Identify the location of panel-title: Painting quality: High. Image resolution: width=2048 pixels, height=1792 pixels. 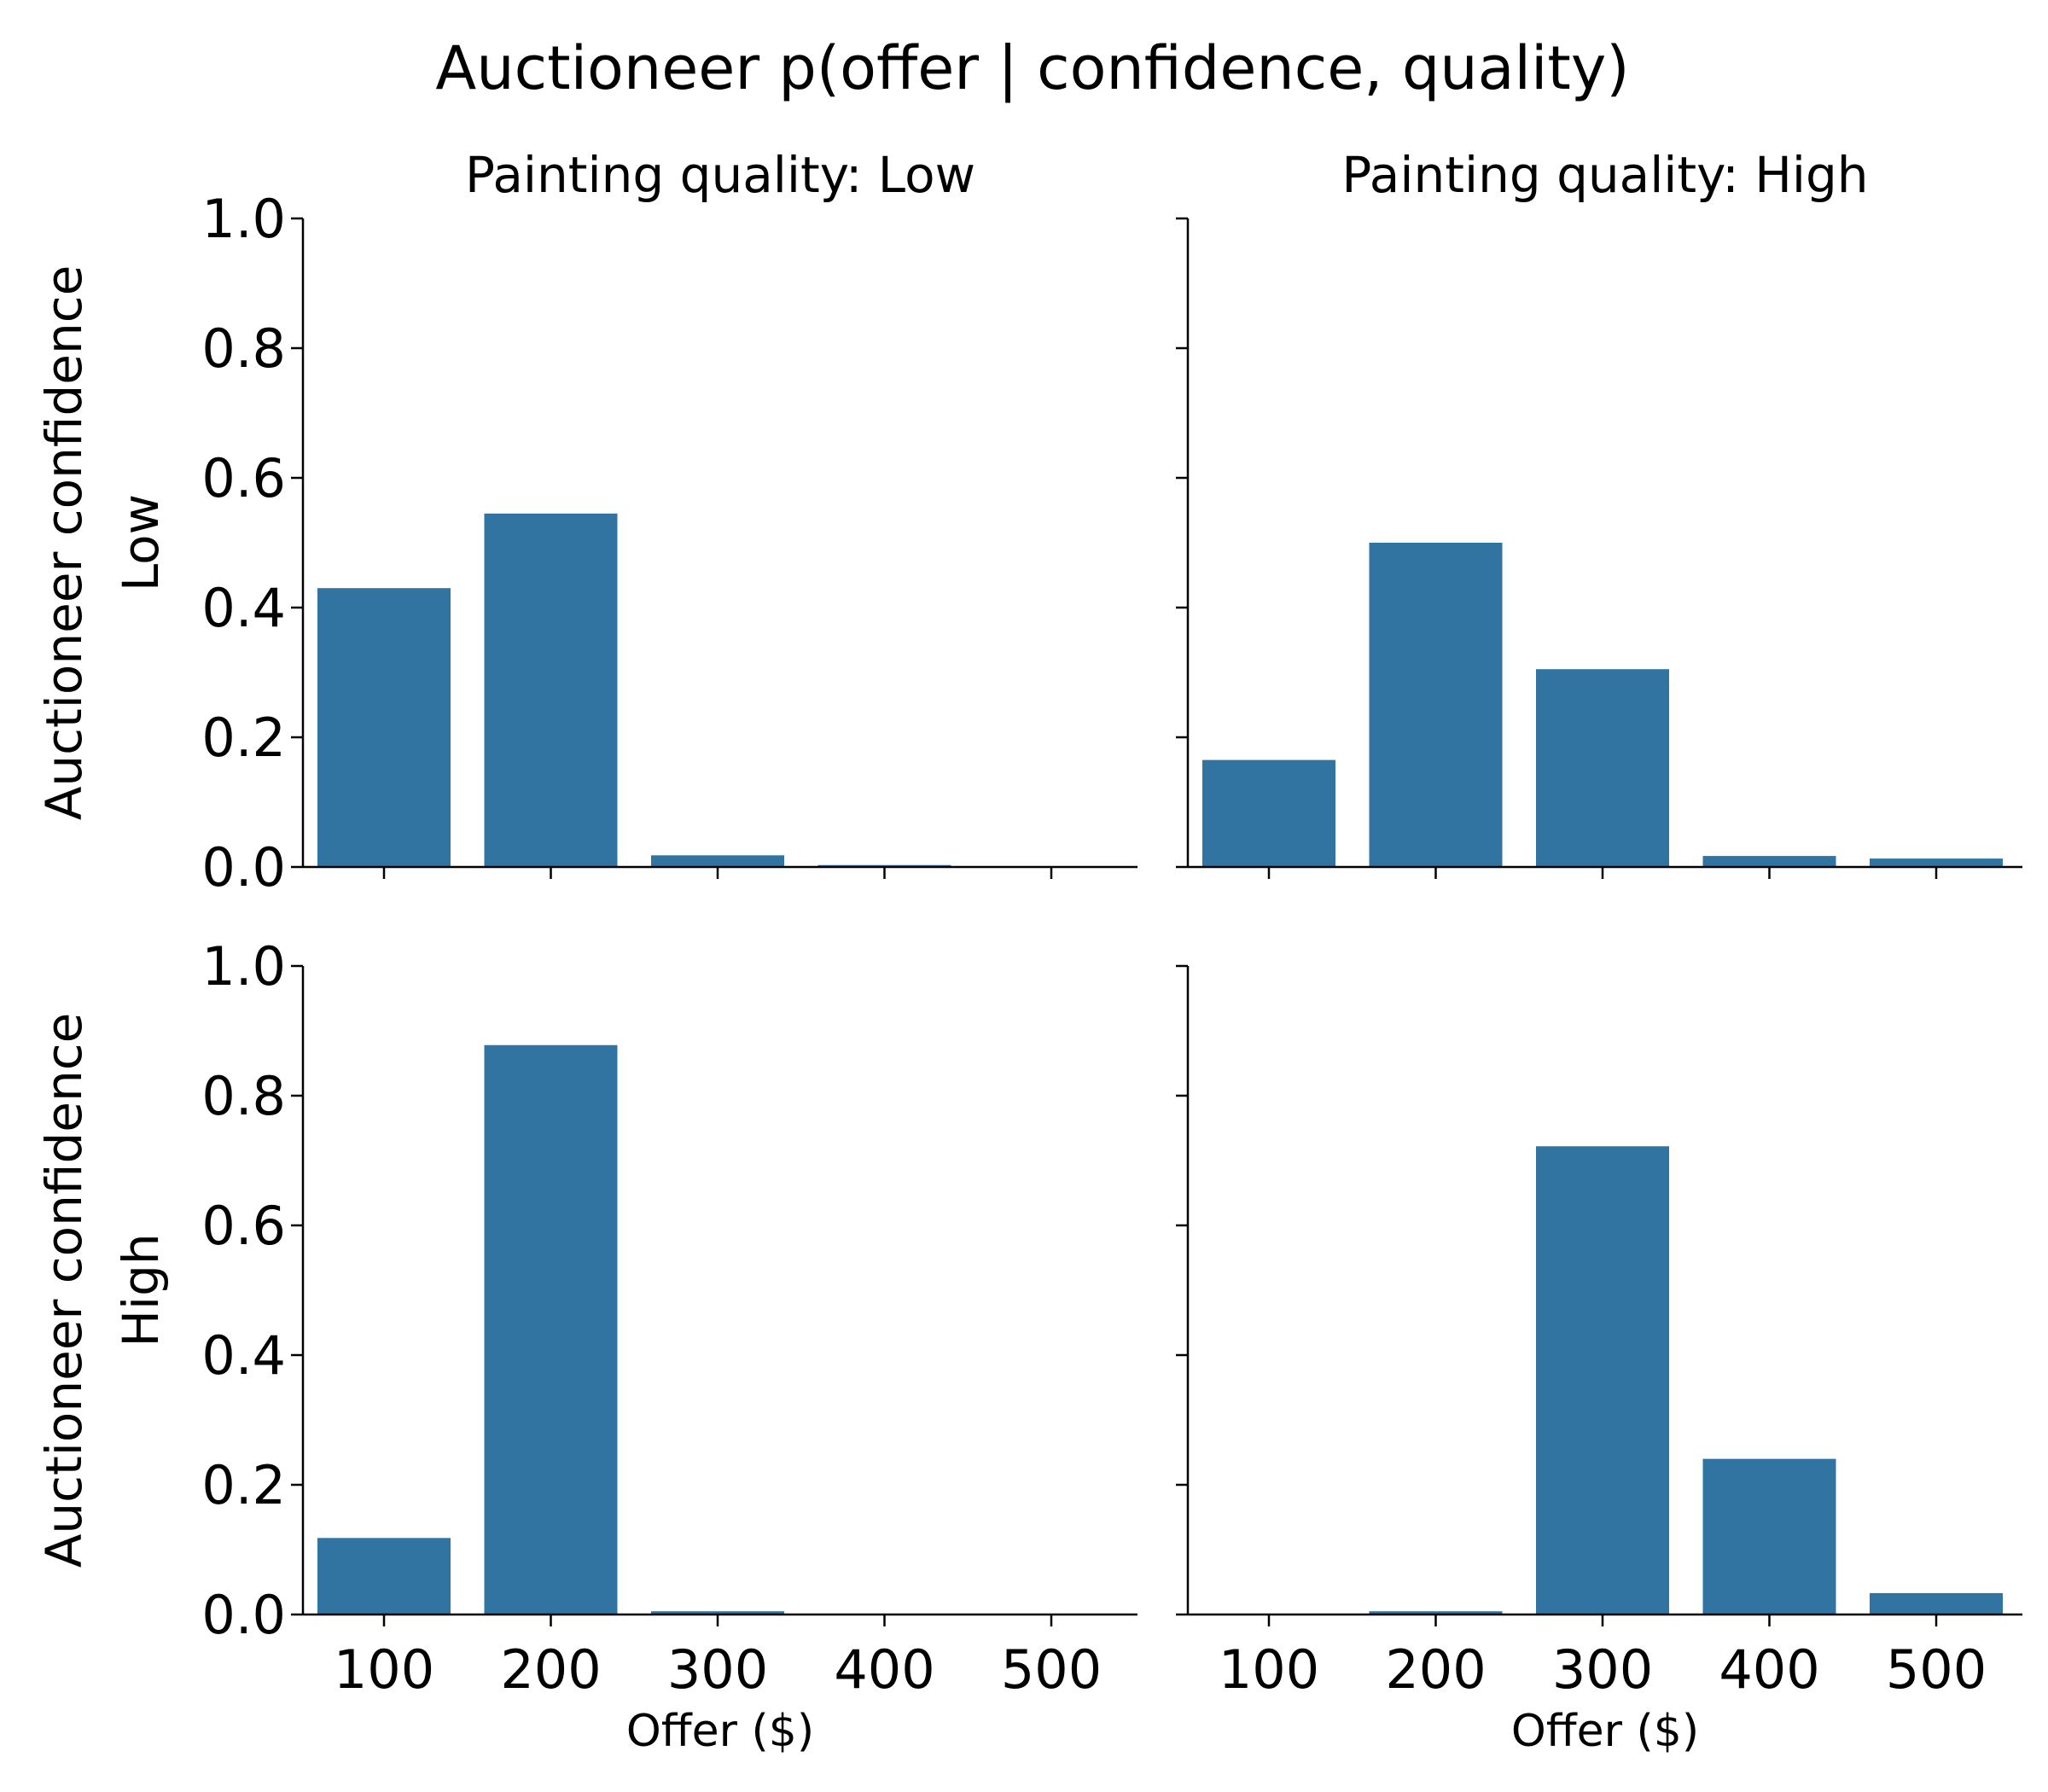
(1604, 175).